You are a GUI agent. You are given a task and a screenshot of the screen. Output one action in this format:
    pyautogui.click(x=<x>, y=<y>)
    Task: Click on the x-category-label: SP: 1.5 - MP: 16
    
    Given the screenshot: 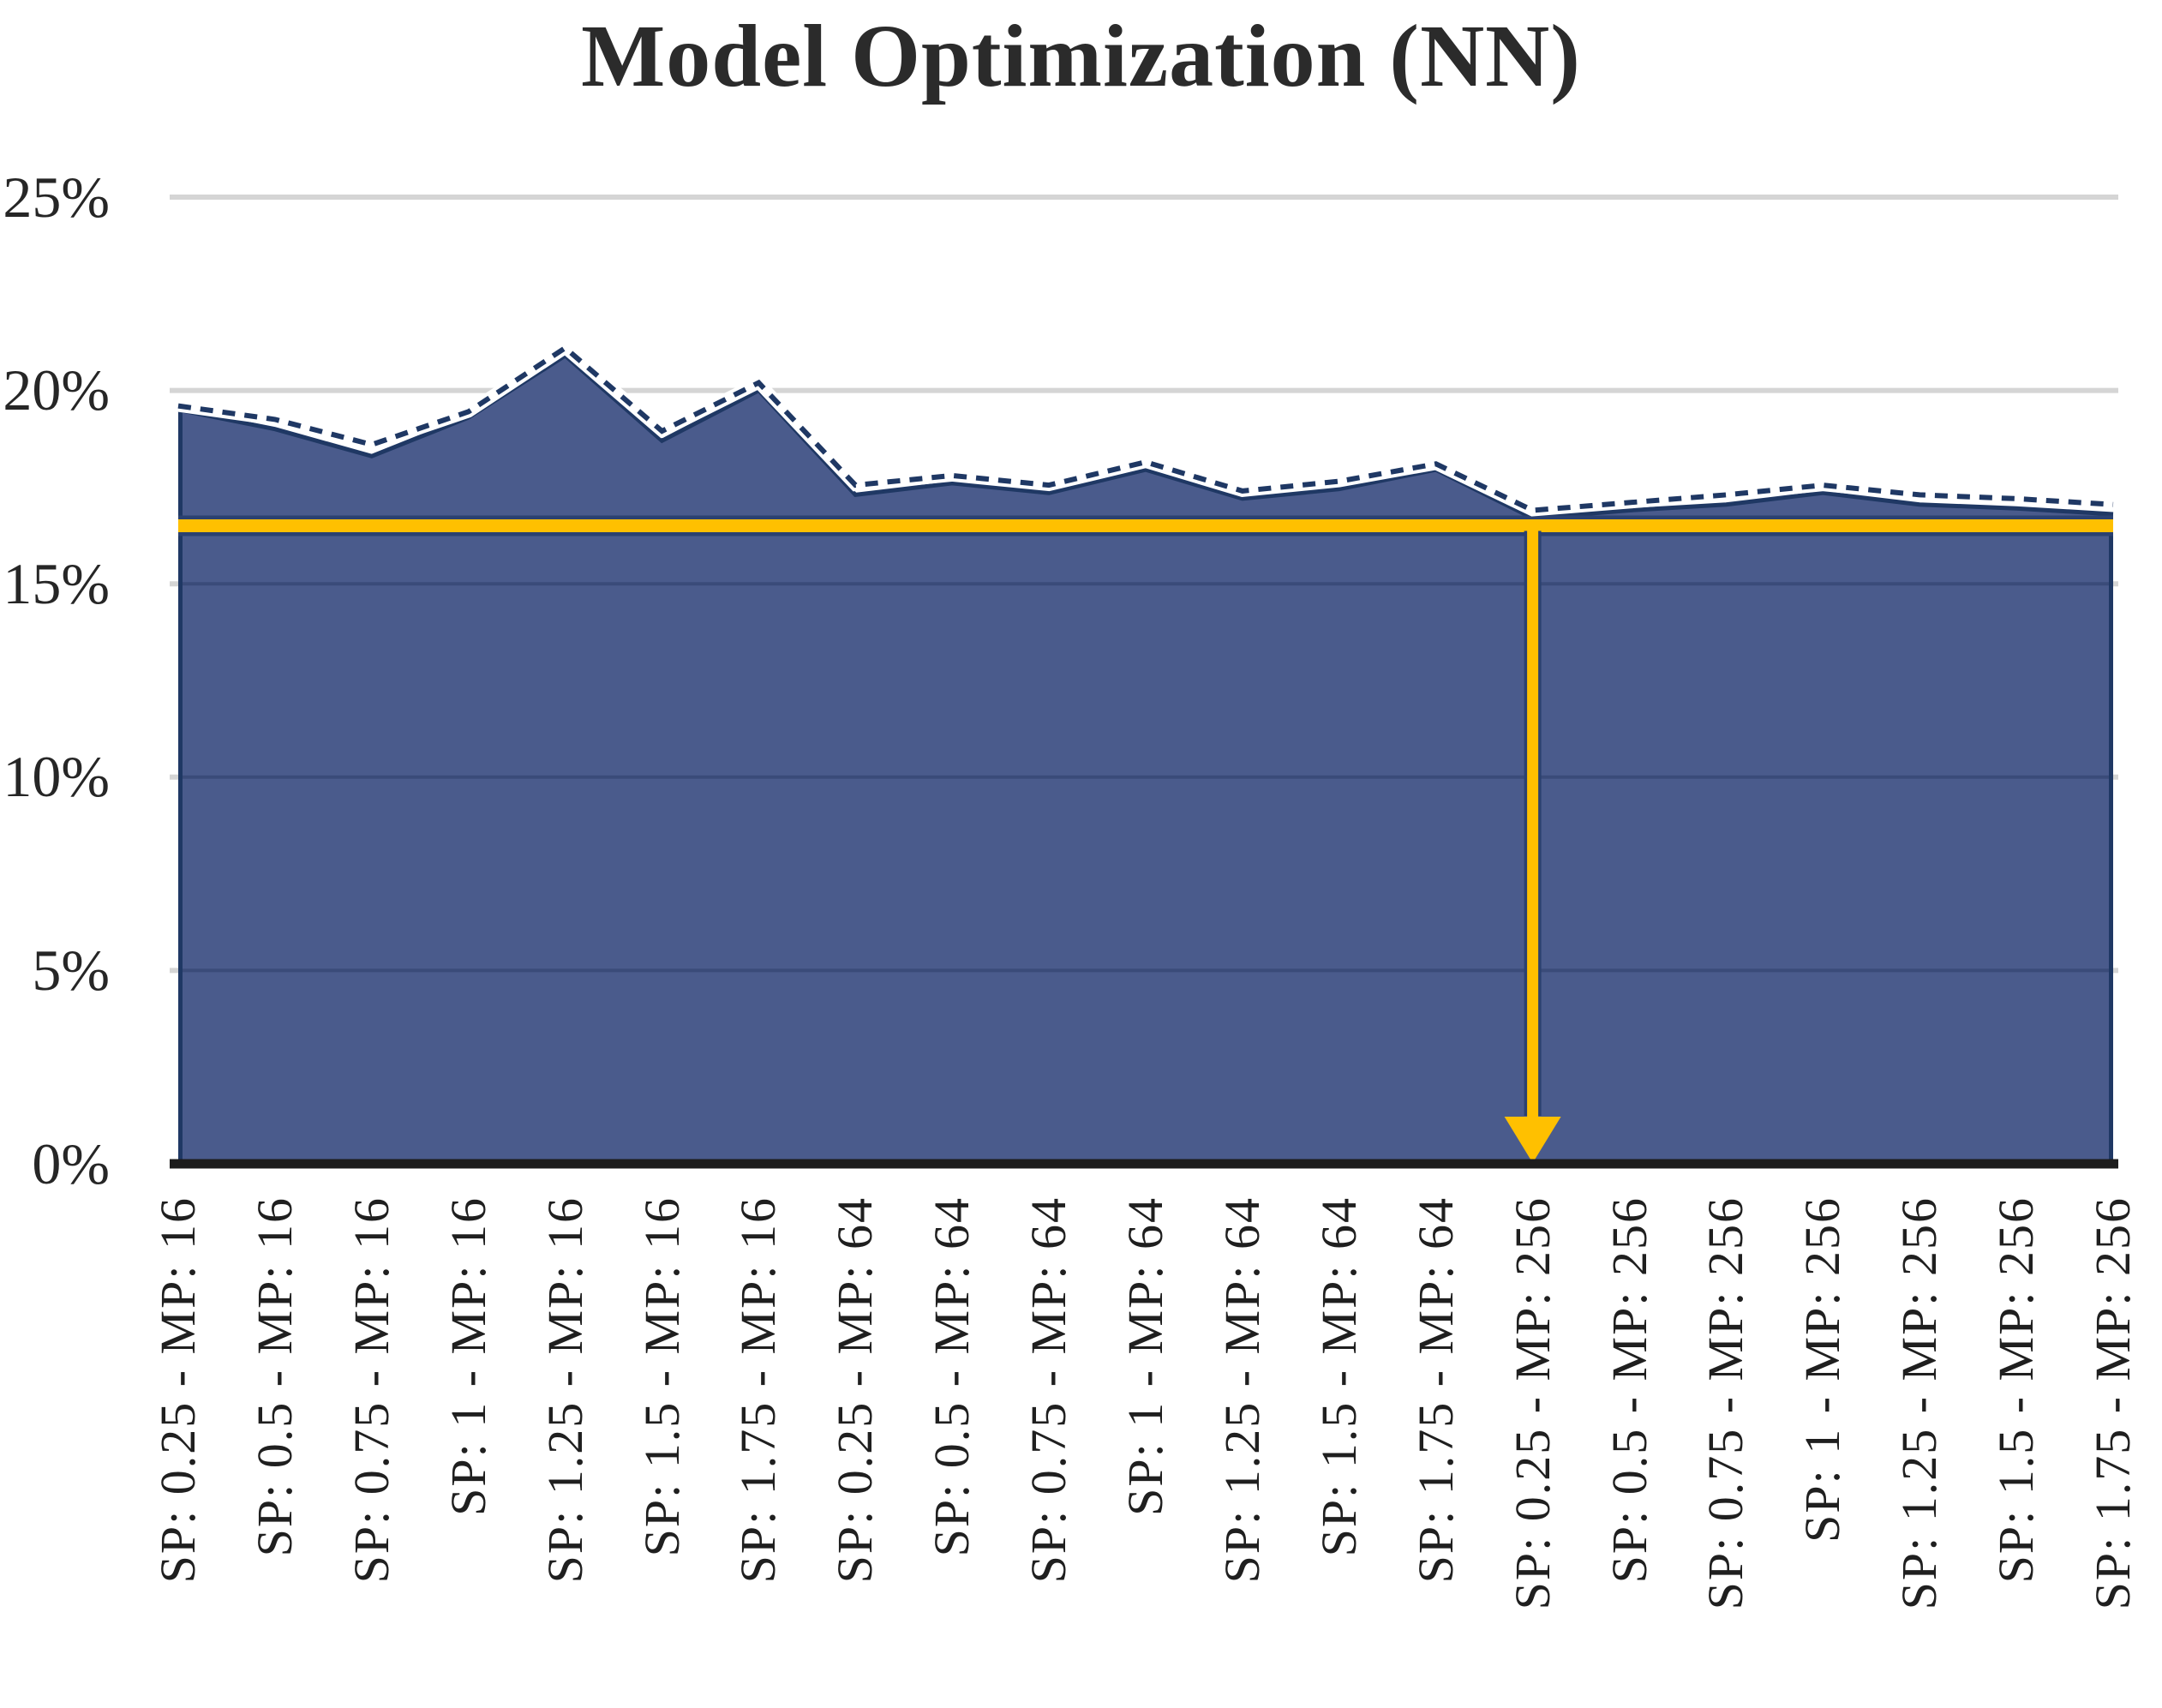 What is the action you would take?
    pyautogui.click(x=661, y=1376)
    